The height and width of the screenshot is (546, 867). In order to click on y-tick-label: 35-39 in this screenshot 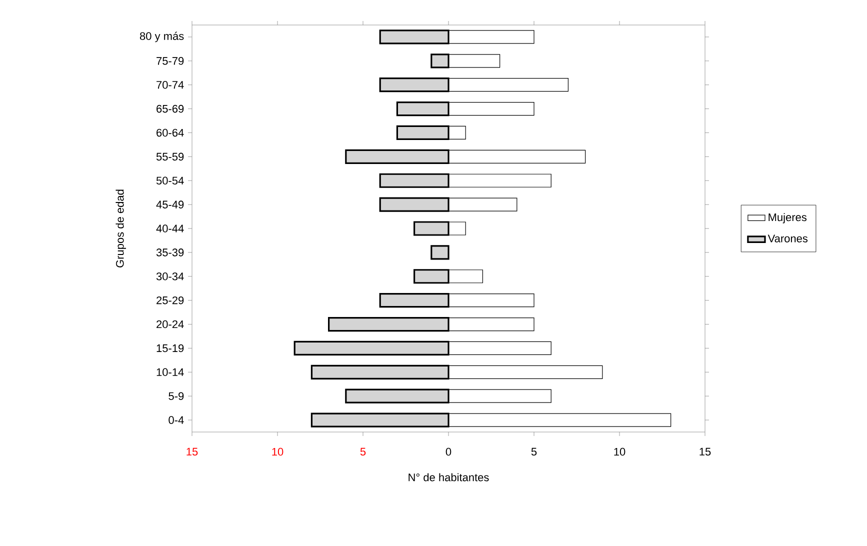, I will do `click(170, 252)`.